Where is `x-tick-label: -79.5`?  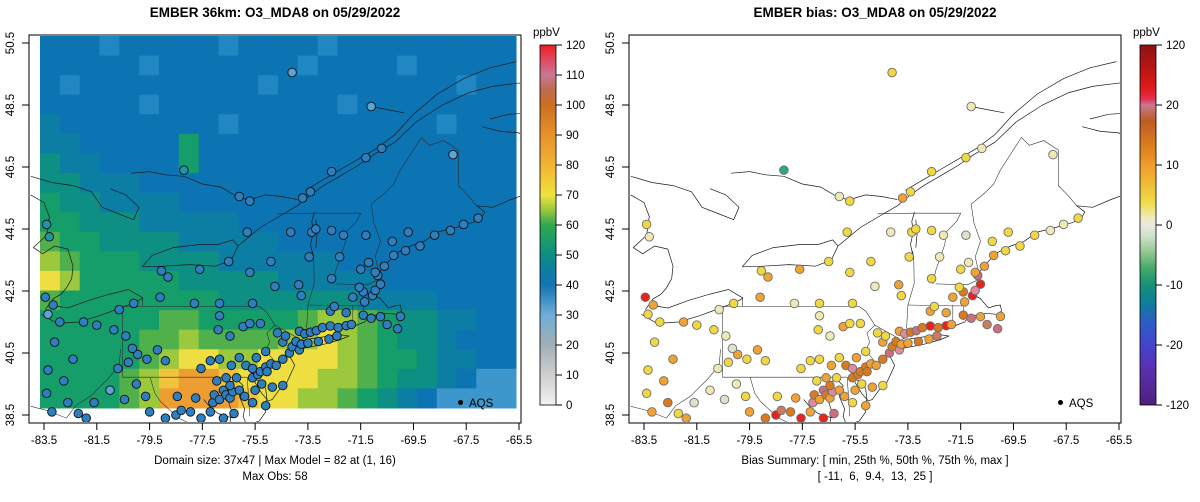 x-tick-label: -79.5 is located at coordinates (149, 441).